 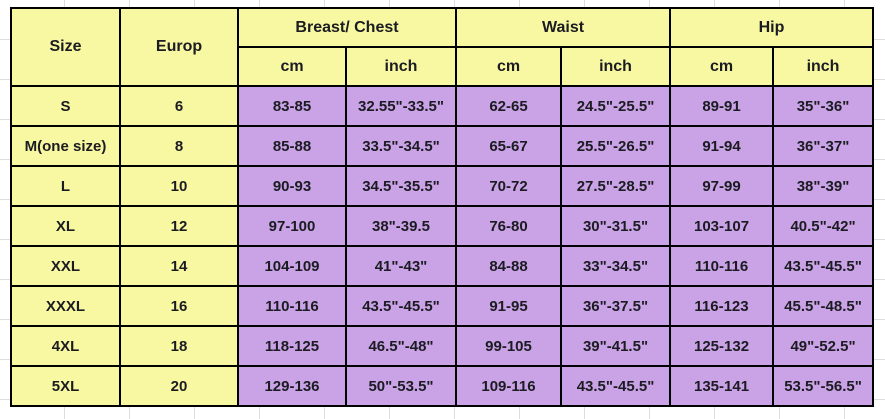 What do you see at coordinates (823, 106) in the screenshot?
I see `cell-hip-inch: 35"-36"` at bounding box center [823, 106].